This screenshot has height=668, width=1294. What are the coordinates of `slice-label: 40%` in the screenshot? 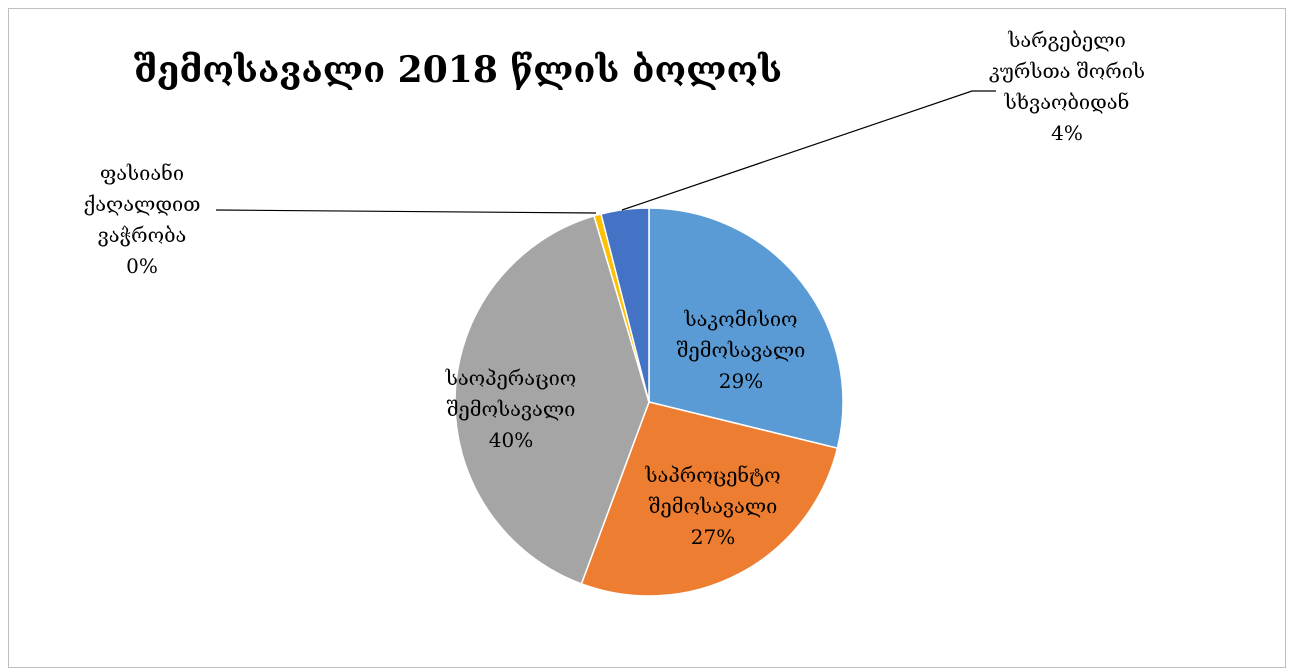 It's located at (511, 440).